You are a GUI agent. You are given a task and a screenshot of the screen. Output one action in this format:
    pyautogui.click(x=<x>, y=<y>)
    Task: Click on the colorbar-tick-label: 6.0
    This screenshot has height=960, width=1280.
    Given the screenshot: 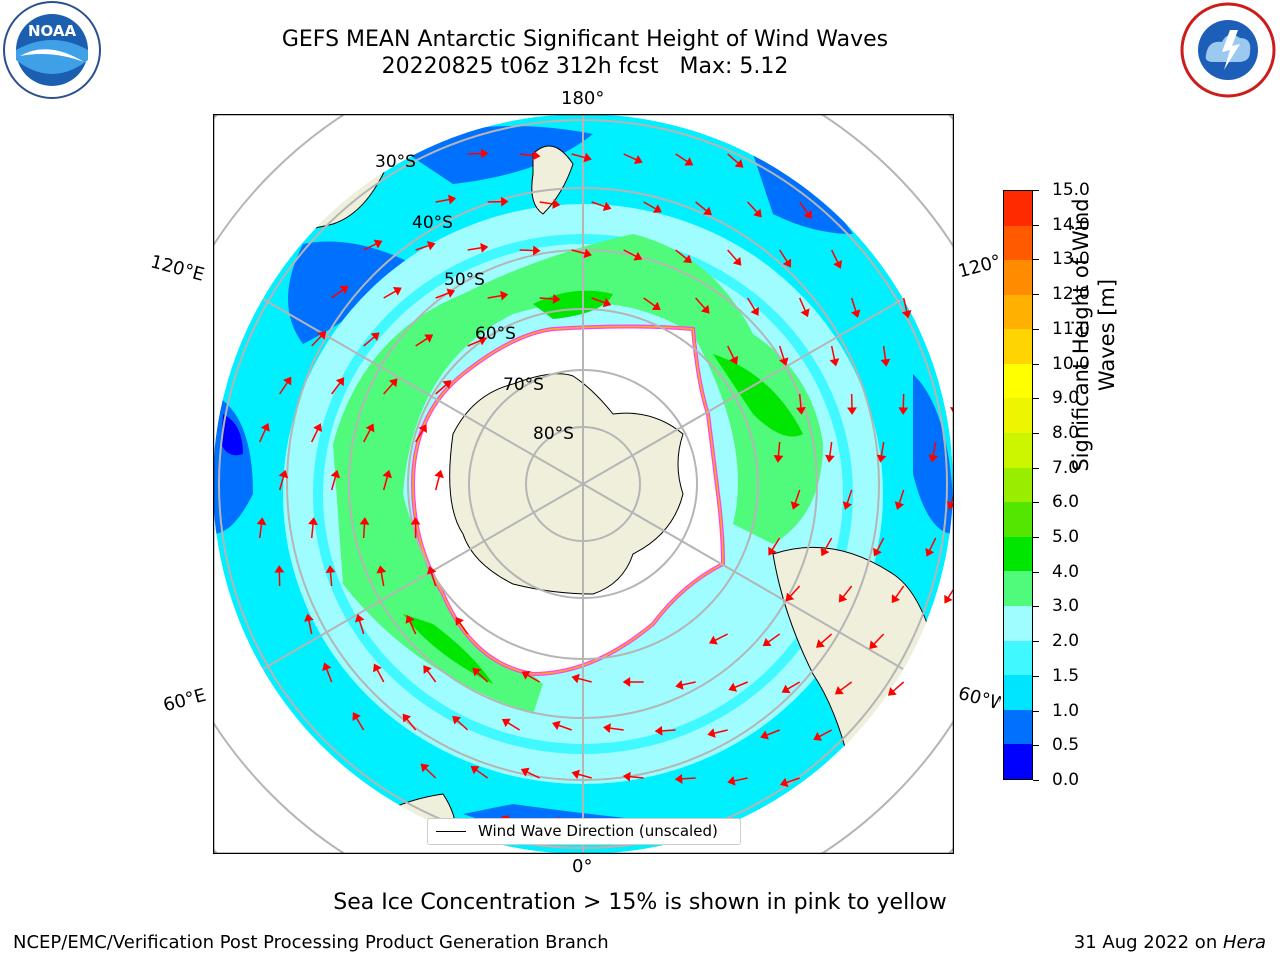 What is the action you would take?
    pyautogui.click(x=1056, y=502)
    